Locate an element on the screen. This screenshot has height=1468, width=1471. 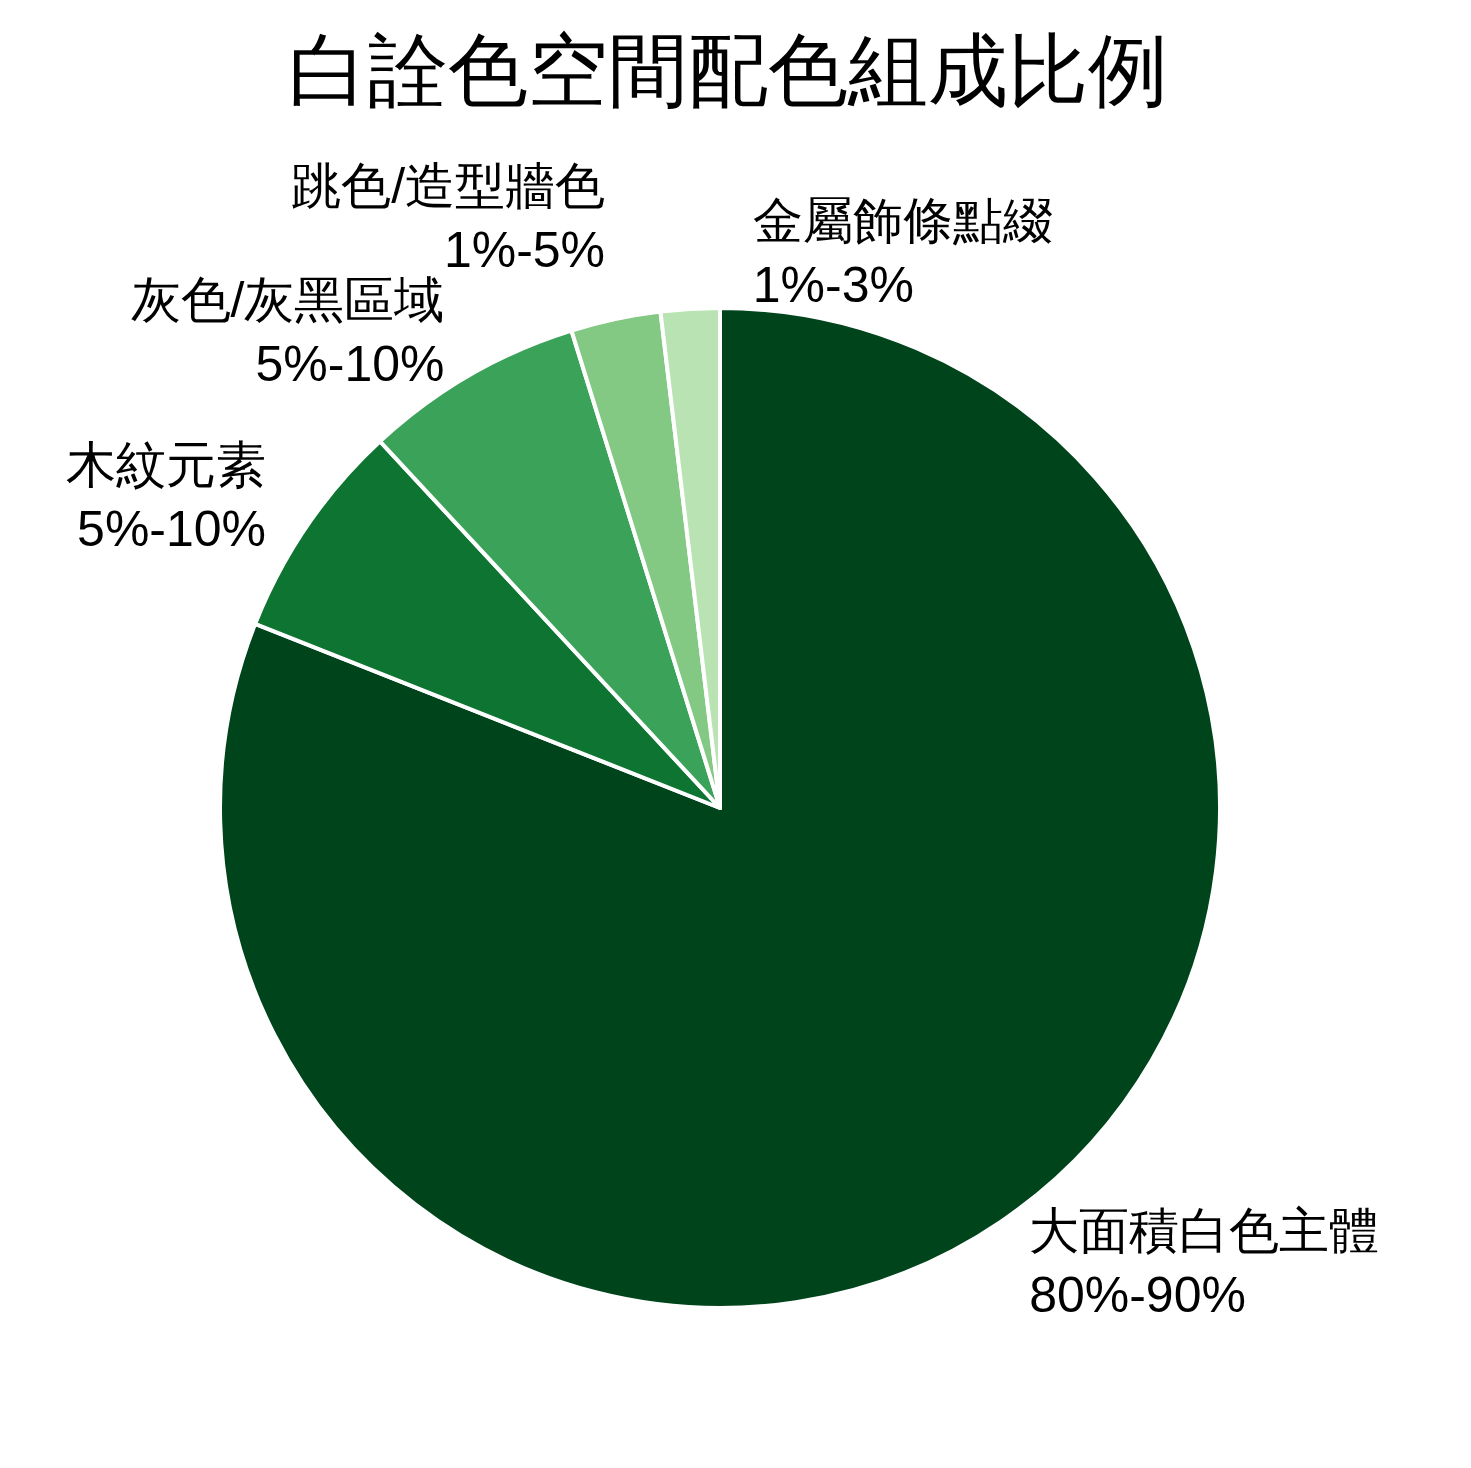
chart-title: 白詮色空間配色組成比例 is located at coordinates (727, 70).